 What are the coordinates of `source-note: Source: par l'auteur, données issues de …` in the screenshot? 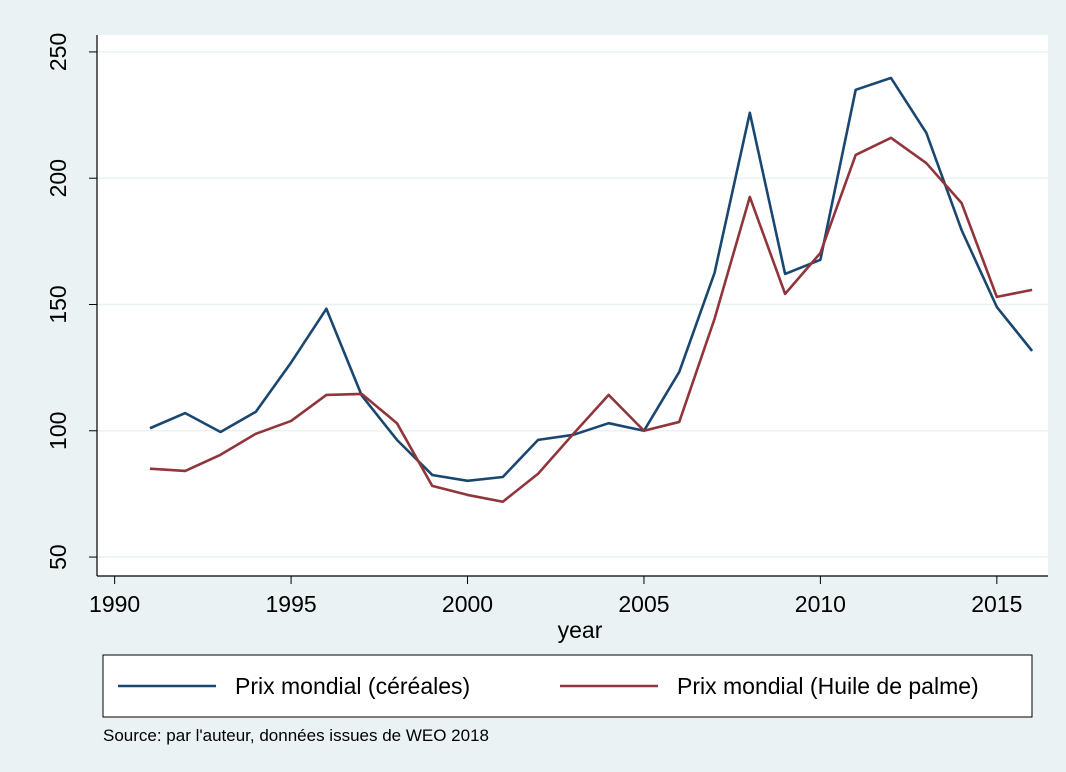 It's located at (296, 735).